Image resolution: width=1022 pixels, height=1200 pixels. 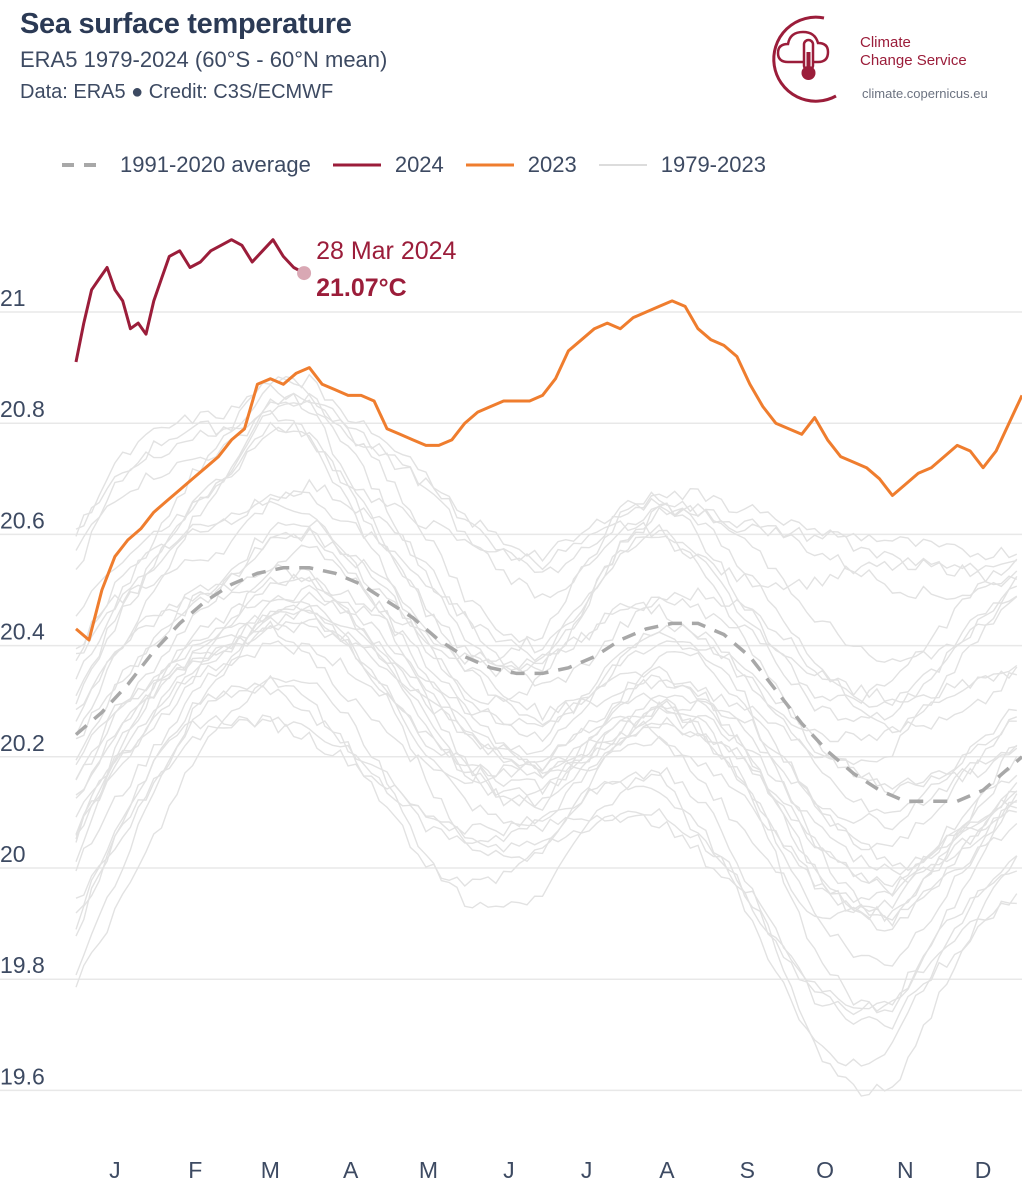 I want to click on legend-item-historic: 1979-2023, so click(x=682, y=165).